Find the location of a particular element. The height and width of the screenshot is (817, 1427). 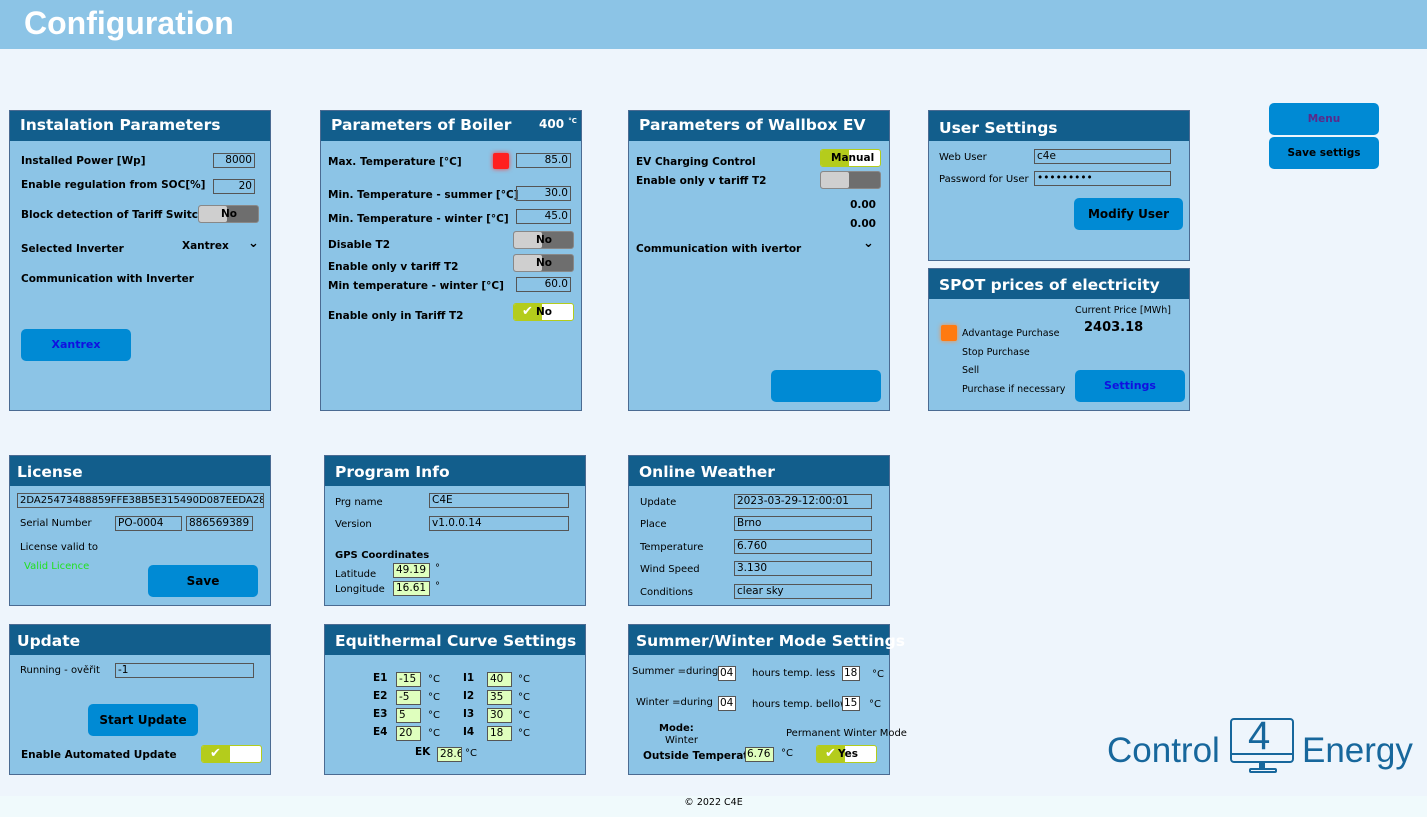

xantrex-button: Xantrex is located at coordinates (76, 345).